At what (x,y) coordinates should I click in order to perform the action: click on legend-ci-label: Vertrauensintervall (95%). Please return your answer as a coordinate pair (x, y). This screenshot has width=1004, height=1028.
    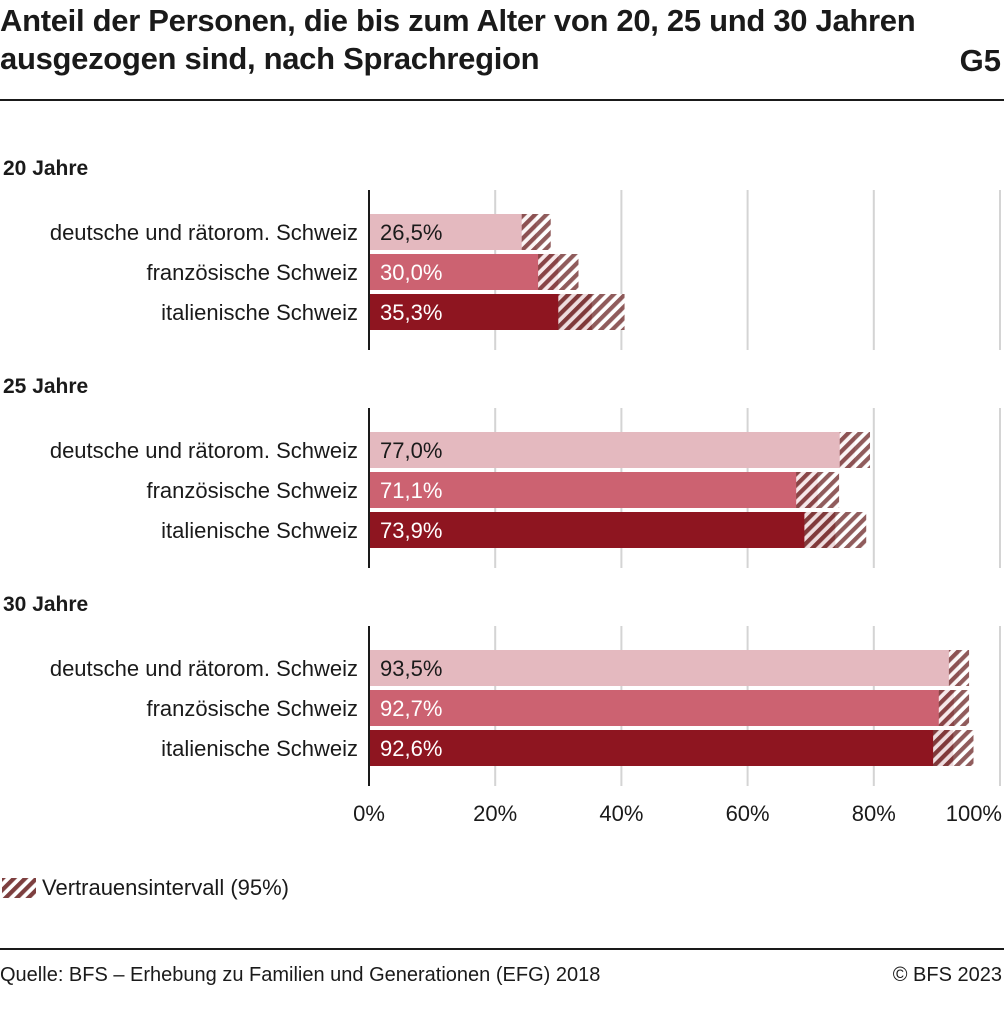
    Looking at the image, I should click on (166, 887).